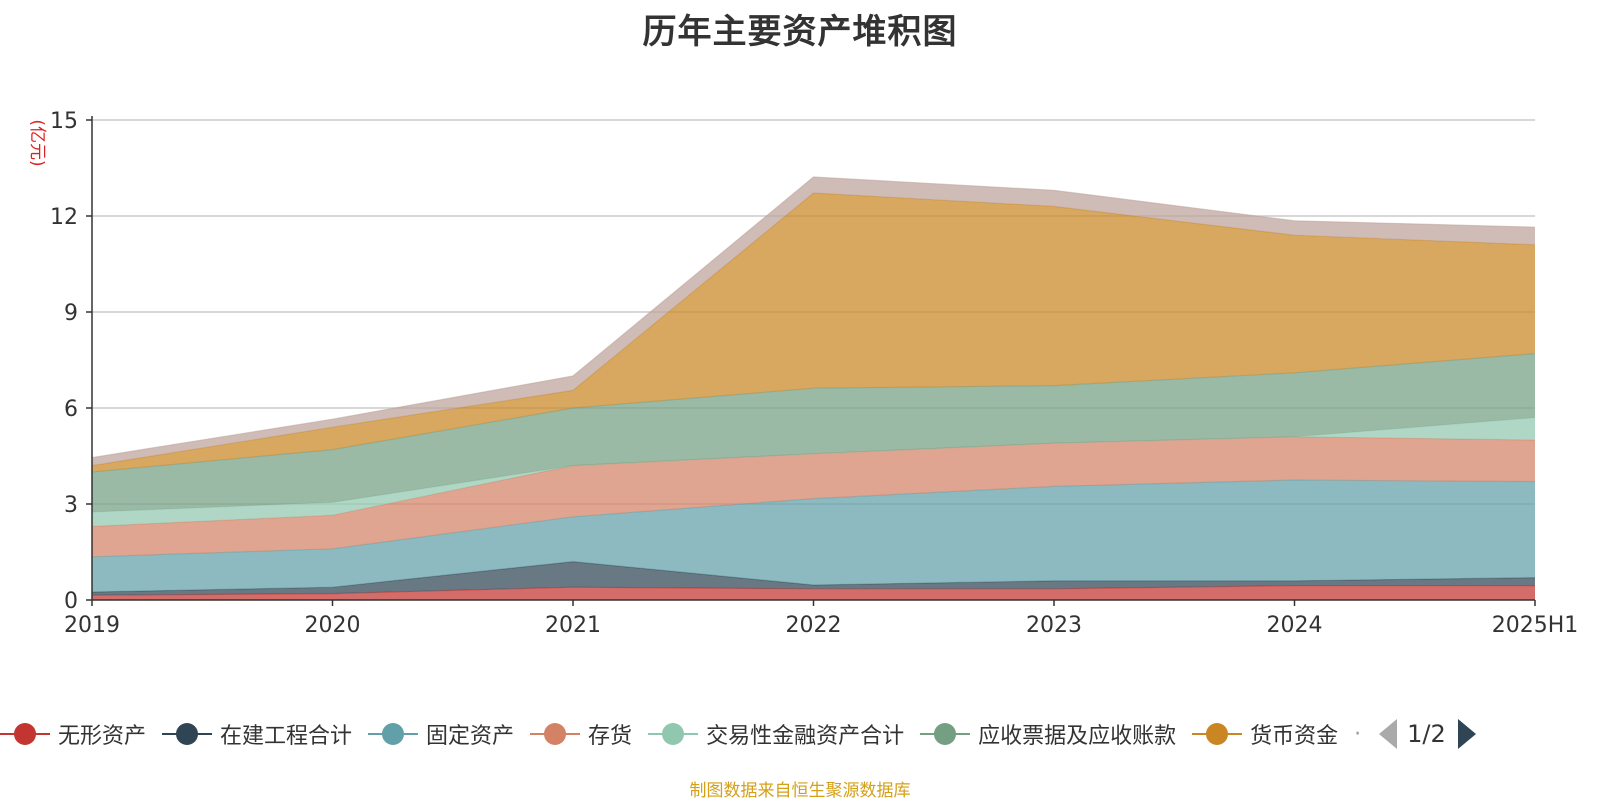  What do you see at coordinates (814, 625) in the screenshot?
I see `x-tick-label: 2022` at bounding box center [814, 625].